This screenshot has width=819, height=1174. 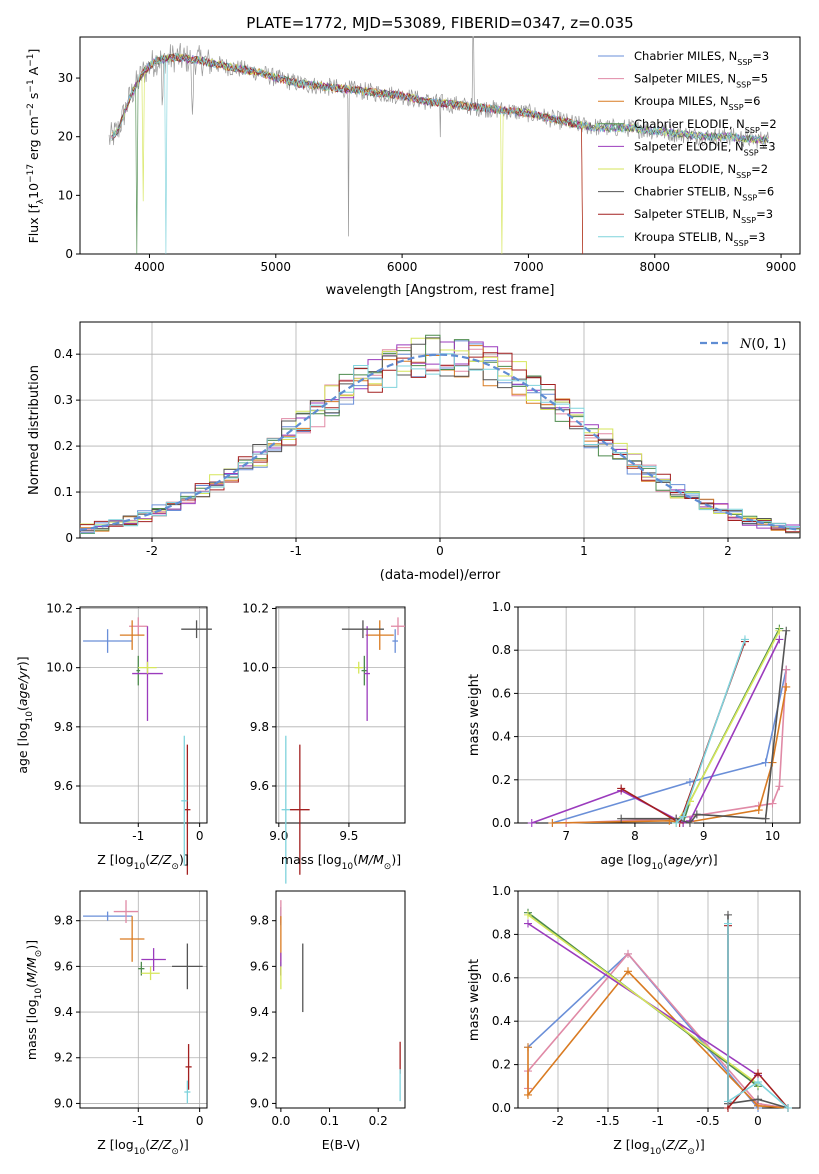 I want to click on x-tick-label: 0.0, so click(x=280, y=1121).